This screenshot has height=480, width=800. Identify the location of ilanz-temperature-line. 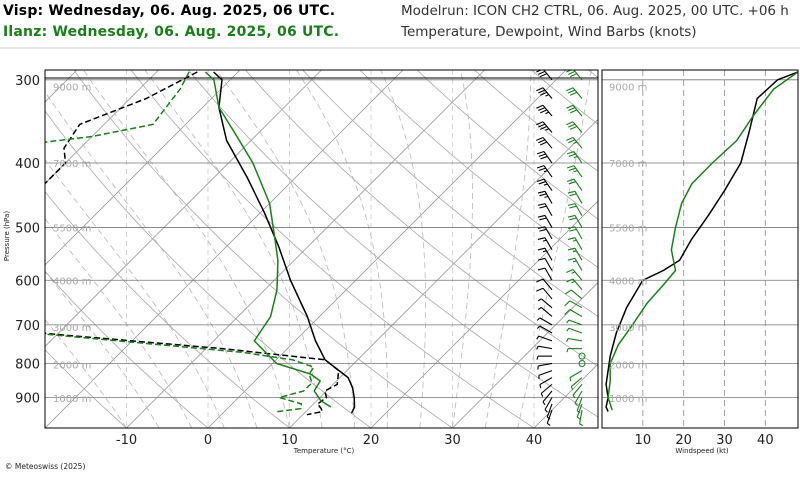
(268, 239).